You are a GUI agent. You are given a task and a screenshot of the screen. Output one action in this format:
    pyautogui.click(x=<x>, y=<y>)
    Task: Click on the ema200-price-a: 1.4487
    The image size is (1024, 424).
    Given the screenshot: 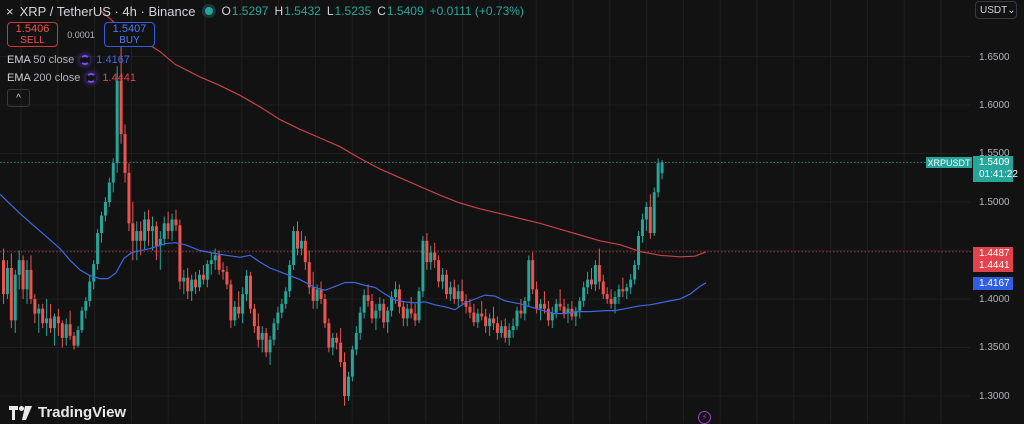 What is the action you would take?
    pyautogui.click(x=994, y=253)
    